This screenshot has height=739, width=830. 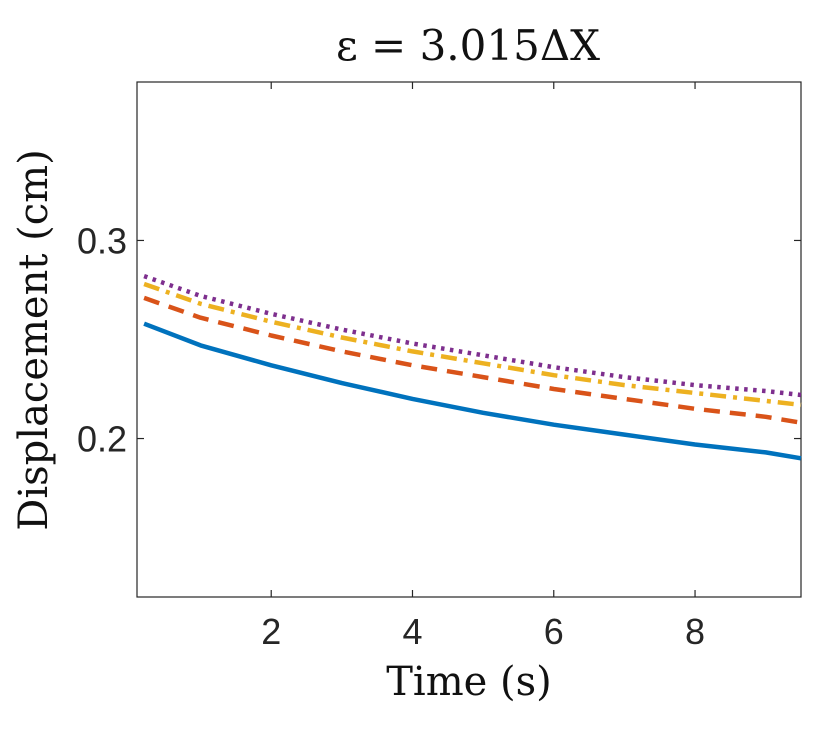 I want to click on y-axis-label: Displacement (cm), so click(x=34, y=339).